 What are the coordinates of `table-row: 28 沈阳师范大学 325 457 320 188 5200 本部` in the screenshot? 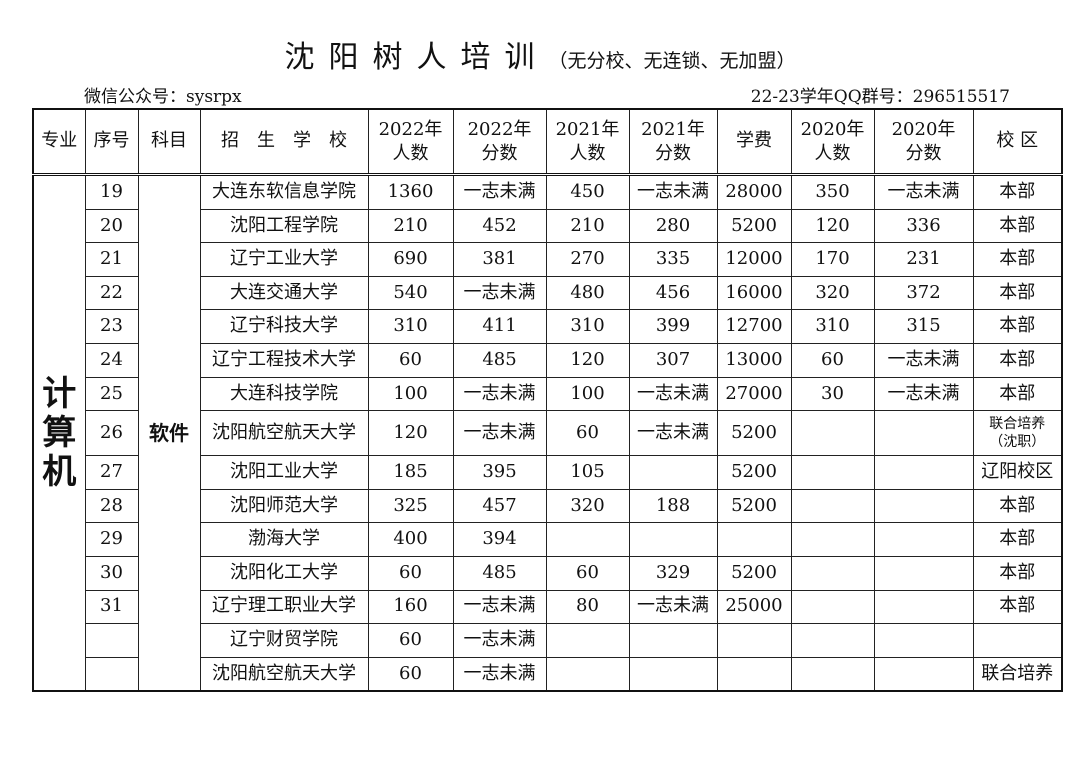 It's located at (548, 506).